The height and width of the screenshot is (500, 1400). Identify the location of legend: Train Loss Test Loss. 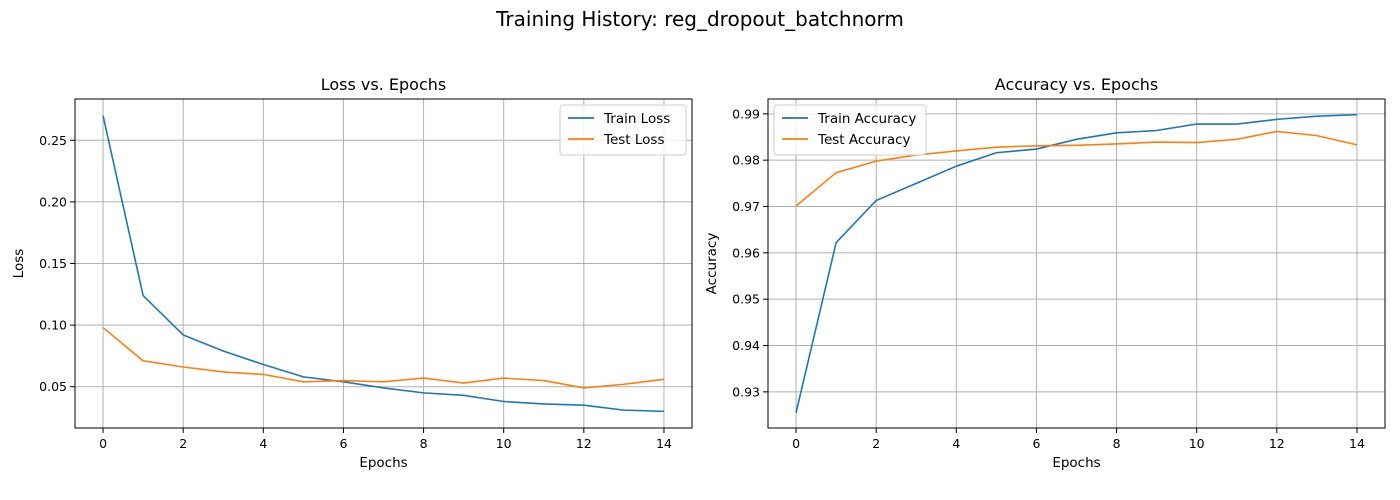
(623, 130).